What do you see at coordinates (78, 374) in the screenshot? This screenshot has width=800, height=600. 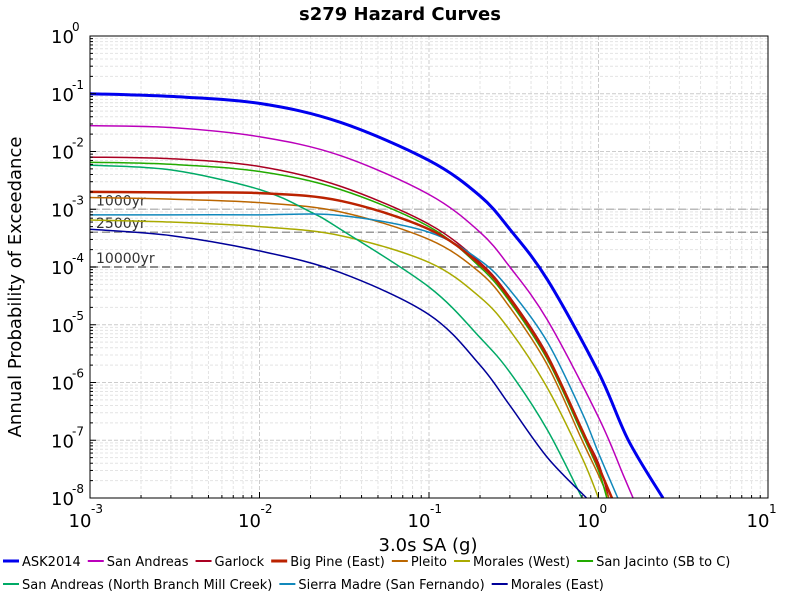 I see `y-tick-label-exponent: -6` at bounding box center [78, 374].